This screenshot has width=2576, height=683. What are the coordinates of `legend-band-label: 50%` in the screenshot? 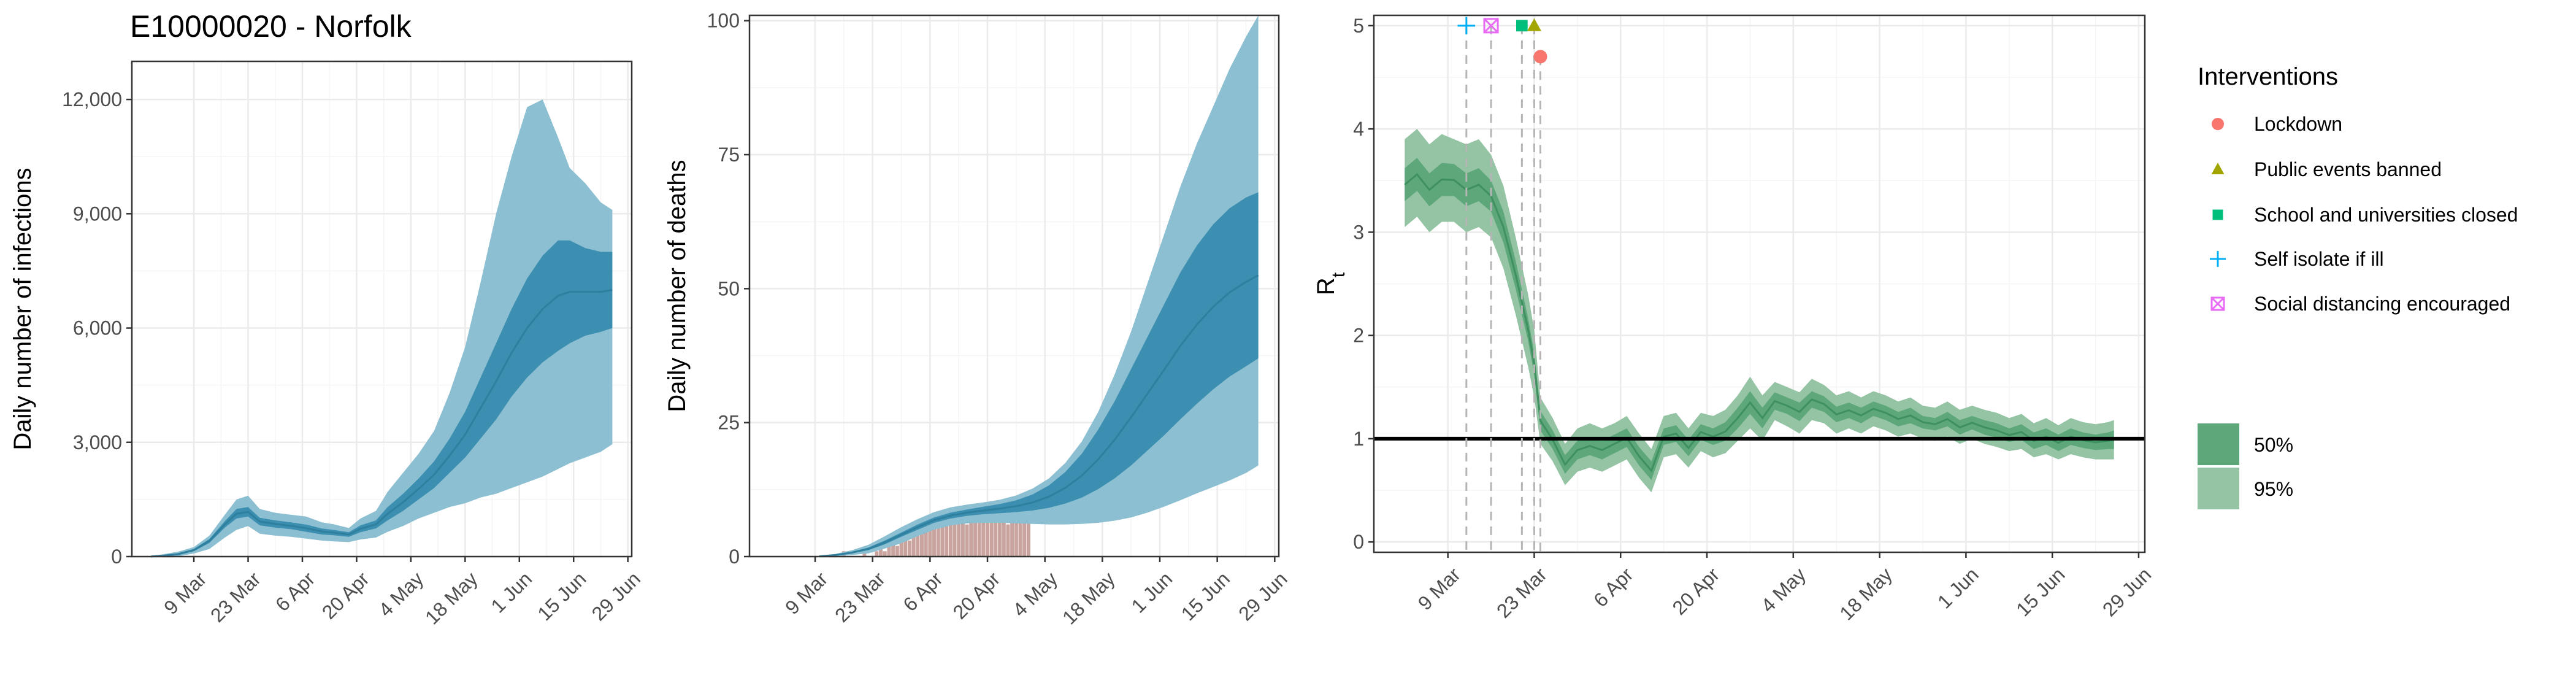 It's located at (2273, 445).